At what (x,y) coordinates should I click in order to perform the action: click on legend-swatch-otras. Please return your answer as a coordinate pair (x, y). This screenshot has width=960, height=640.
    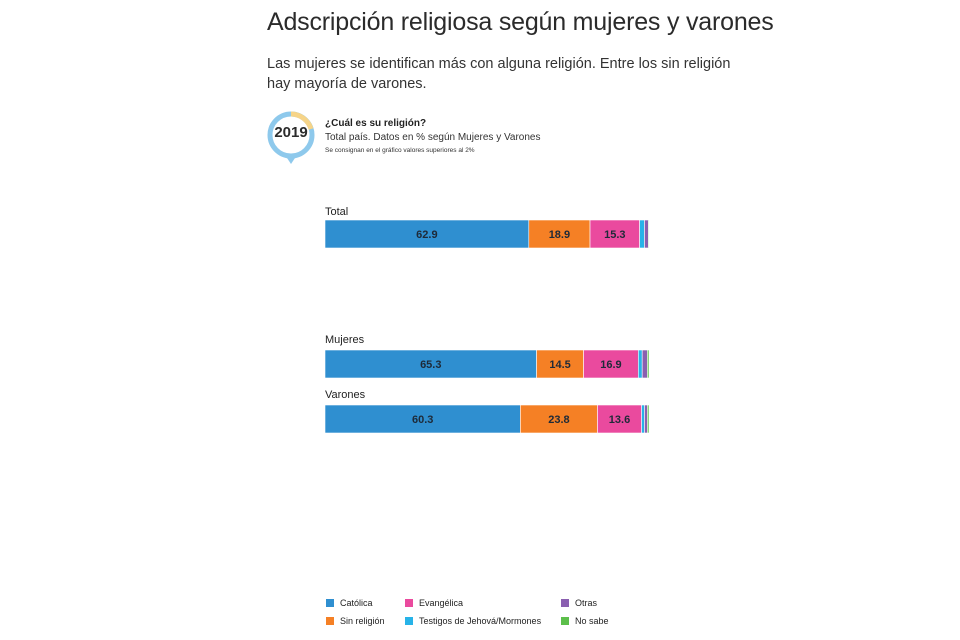
    Looking at the image, I should click on (565, 603).